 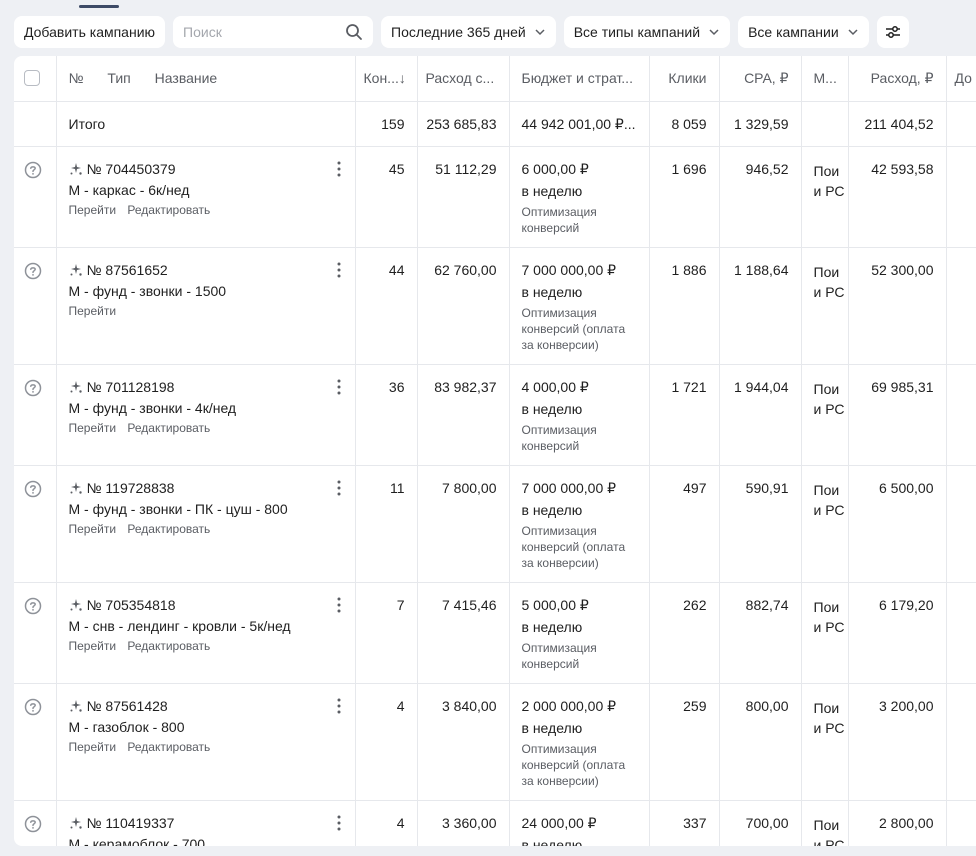 I want to click on spend-rub-cell: 69 985,31, so click(x=897, y=415).